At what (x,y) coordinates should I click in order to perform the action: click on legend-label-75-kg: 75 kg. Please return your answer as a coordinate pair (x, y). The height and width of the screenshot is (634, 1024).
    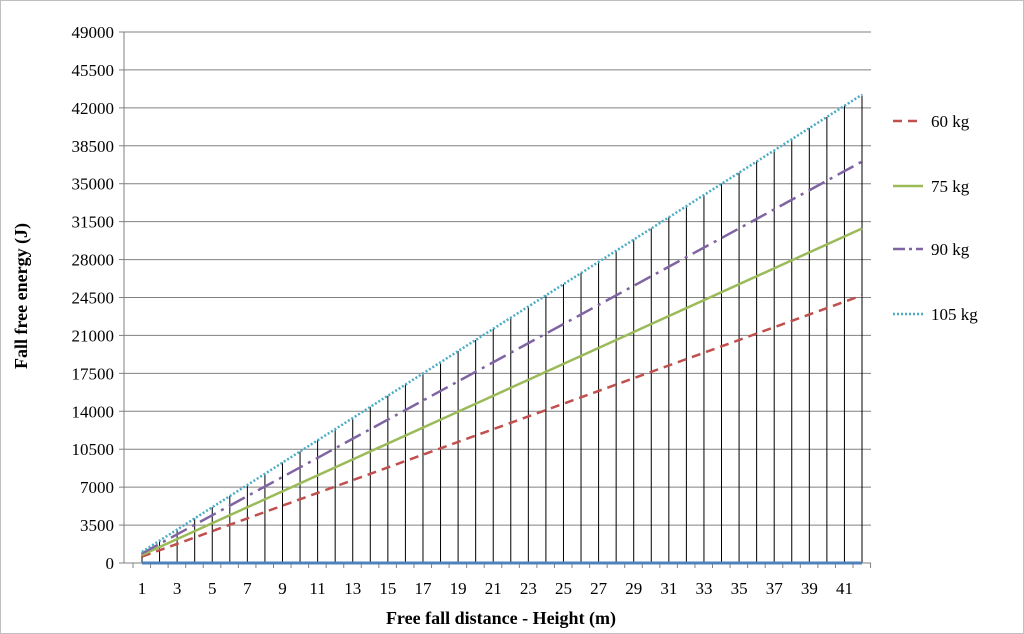
    Looking at the image, I should click on (950, 186).